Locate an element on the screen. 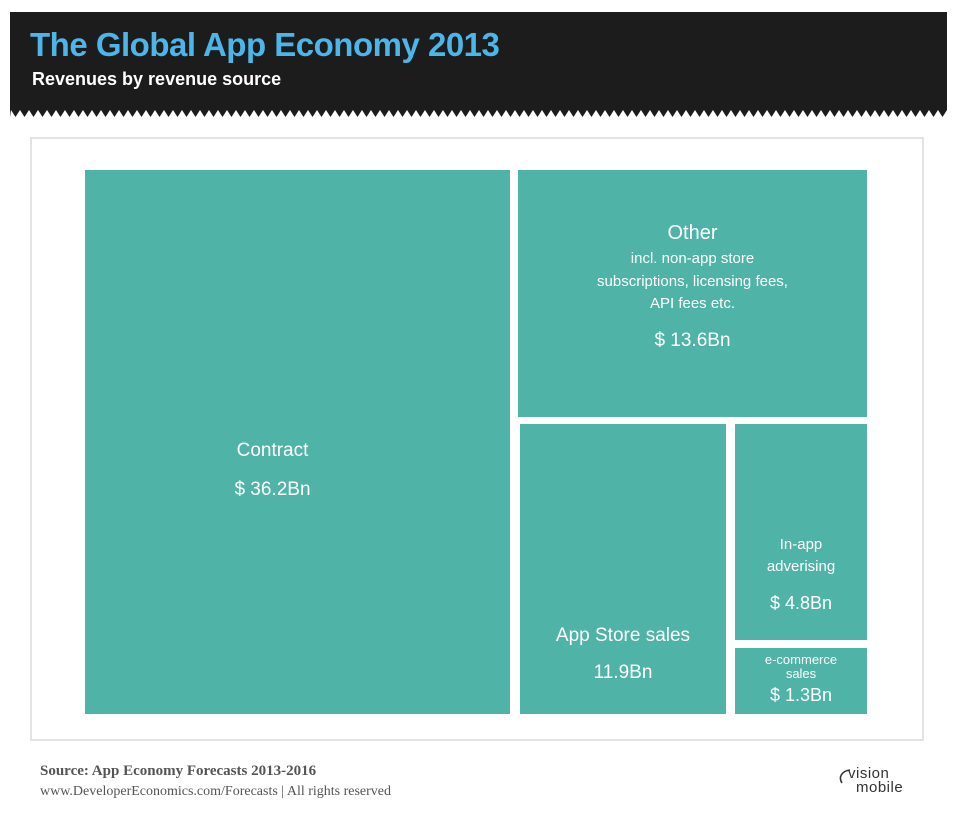 The image size is (957, 817). tile-ecommerce-sales-label: e-commerce is located at coordinates (801, 659).